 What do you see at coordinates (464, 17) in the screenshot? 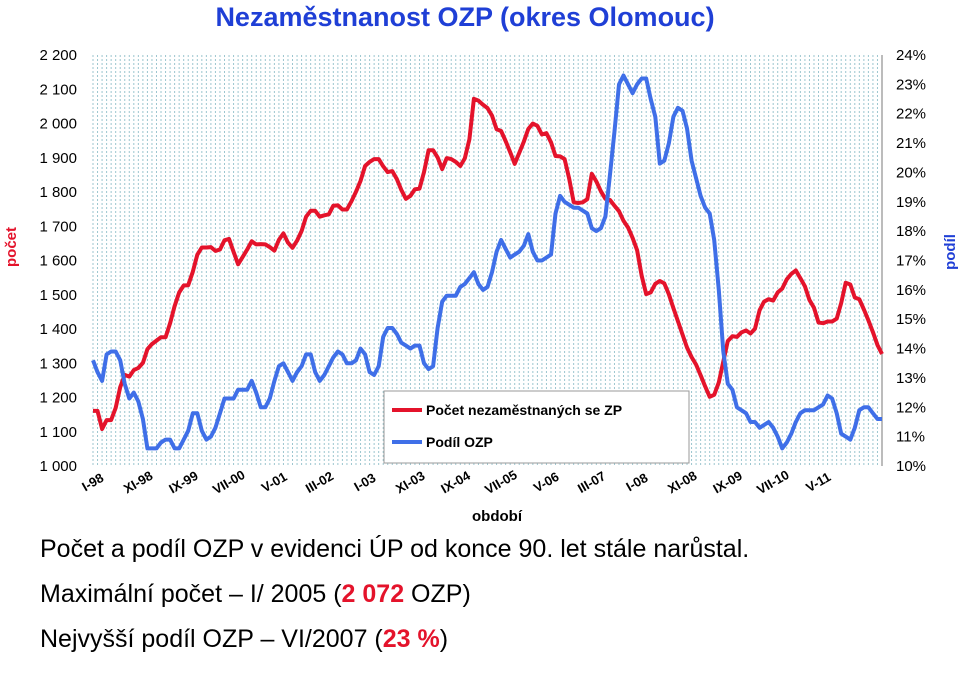
I see `chart-title: Nezaměstnanost OZP (okres Olomouc)` at bounding box center [464, 17].